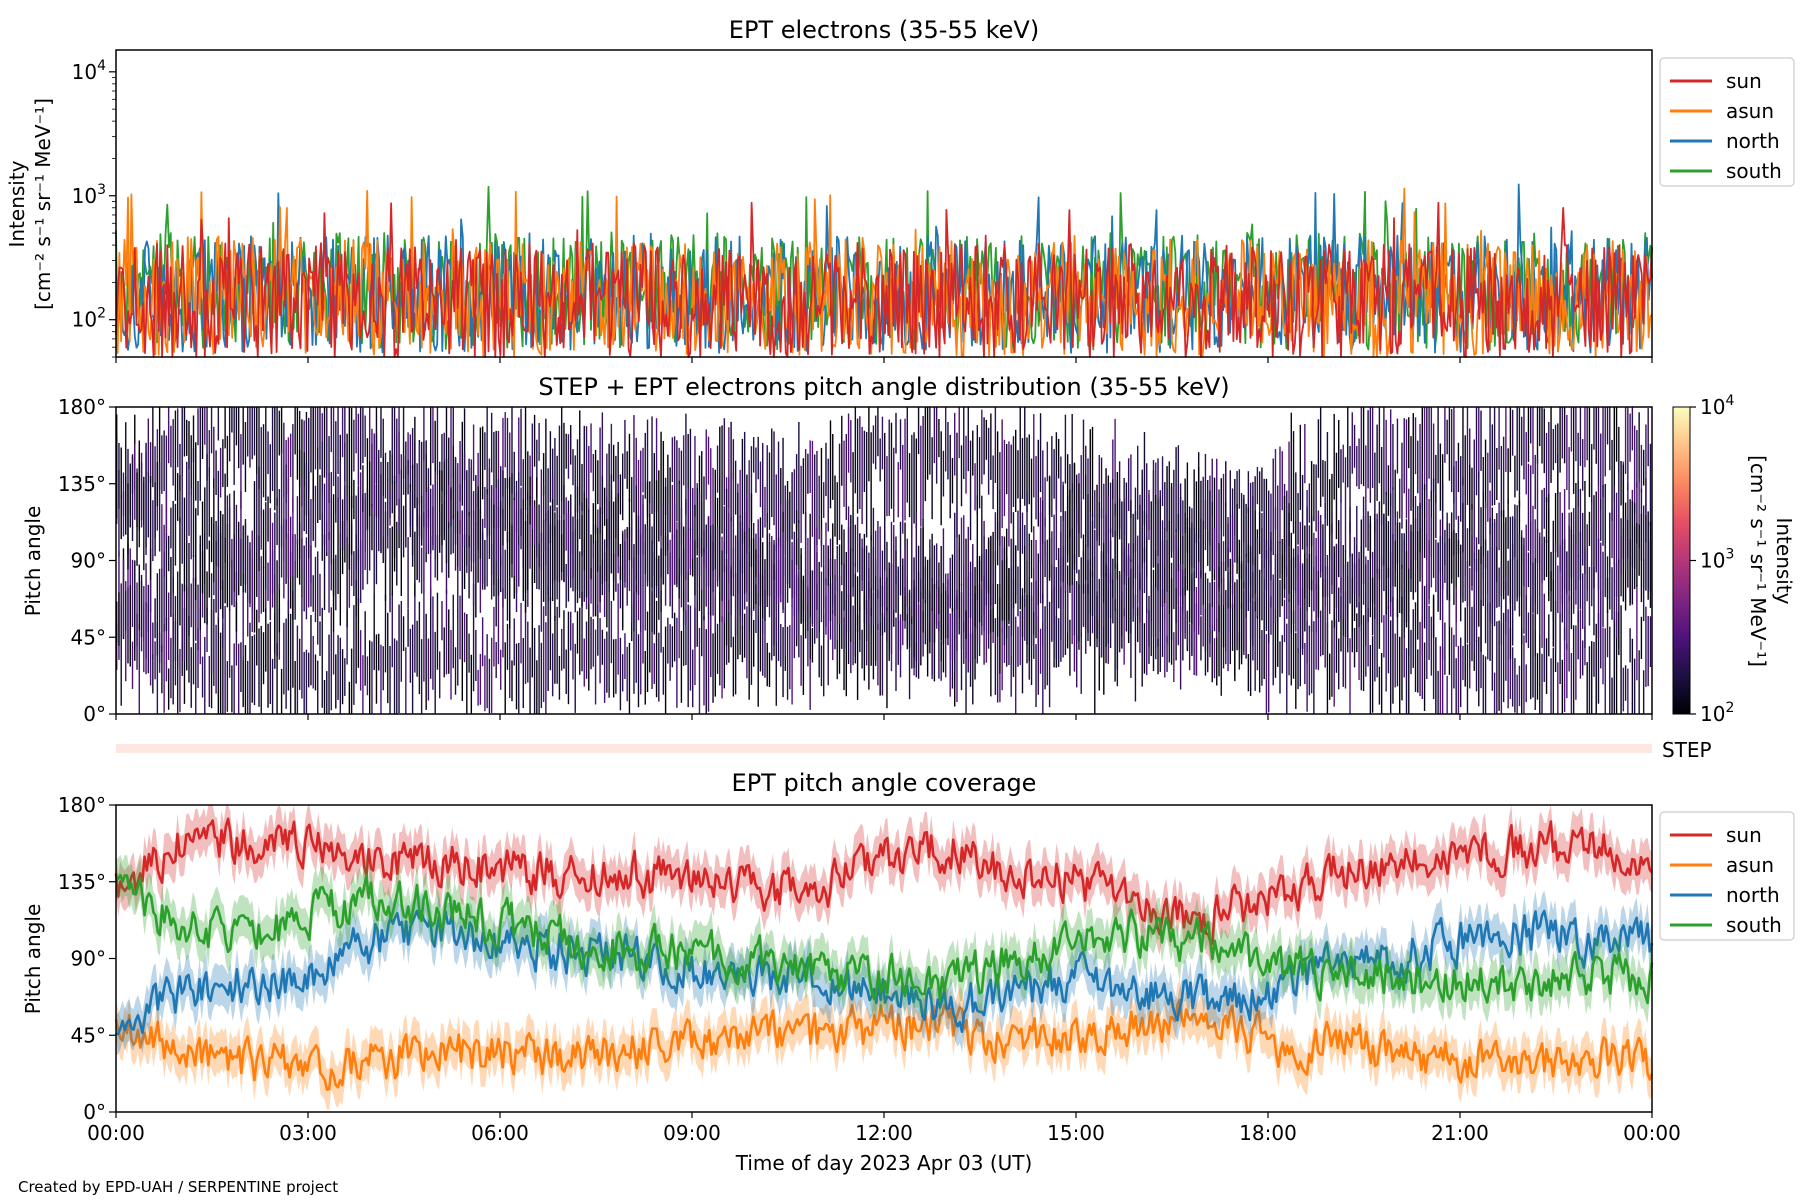 The width and height of the screenshot is (1800, 1200). What do you see at coordinates (884, 1044) in the screenshot?
I see `coverage-line-asun` at bounding box center [884, 1044].